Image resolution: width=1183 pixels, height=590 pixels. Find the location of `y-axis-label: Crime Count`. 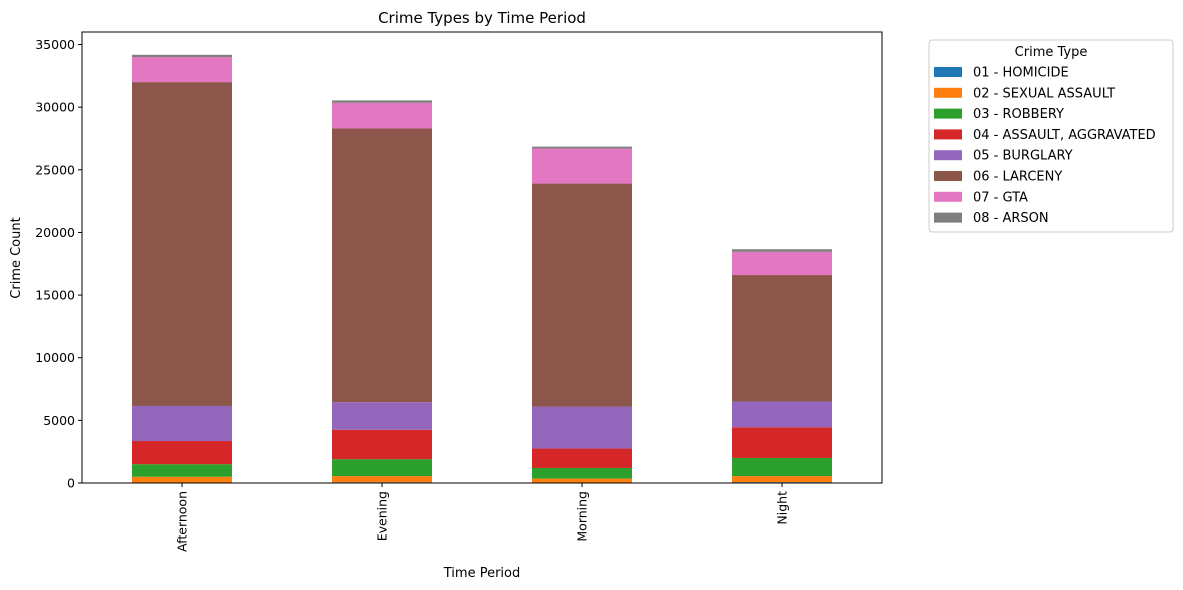

y-axis-label: Crime Count is located at coordinates (16, 257).